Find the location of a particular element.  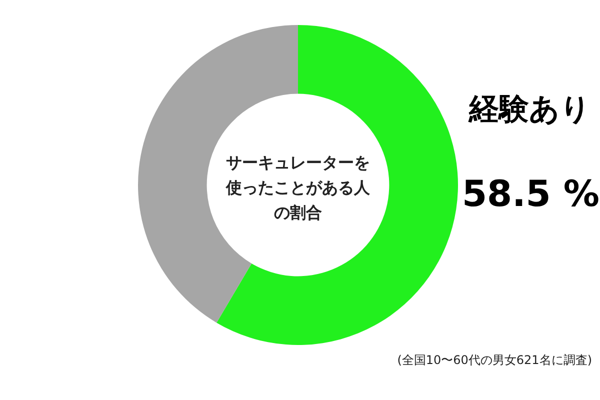

data-label: 58.5 % is located at coordinates (531, 195).